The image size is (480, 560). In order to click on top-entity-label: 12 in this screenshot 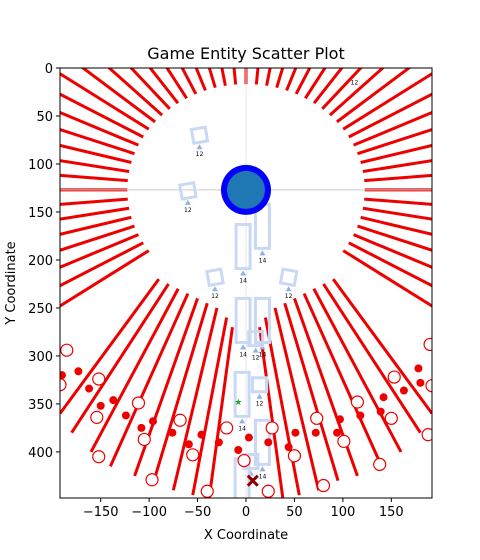, I will do `click(355, 82)`.